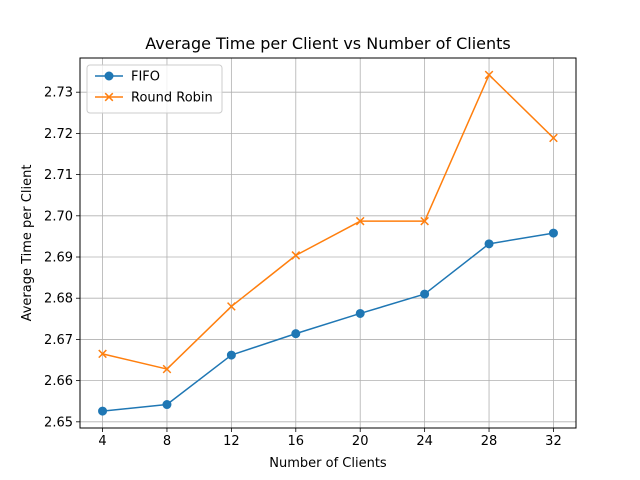 This screenshot has height=480, width=640. What do you see at coordinates (145, 77) in the screenshot?
I see `legend-fifo-label: FIFO` at bounding box center [145, 77].